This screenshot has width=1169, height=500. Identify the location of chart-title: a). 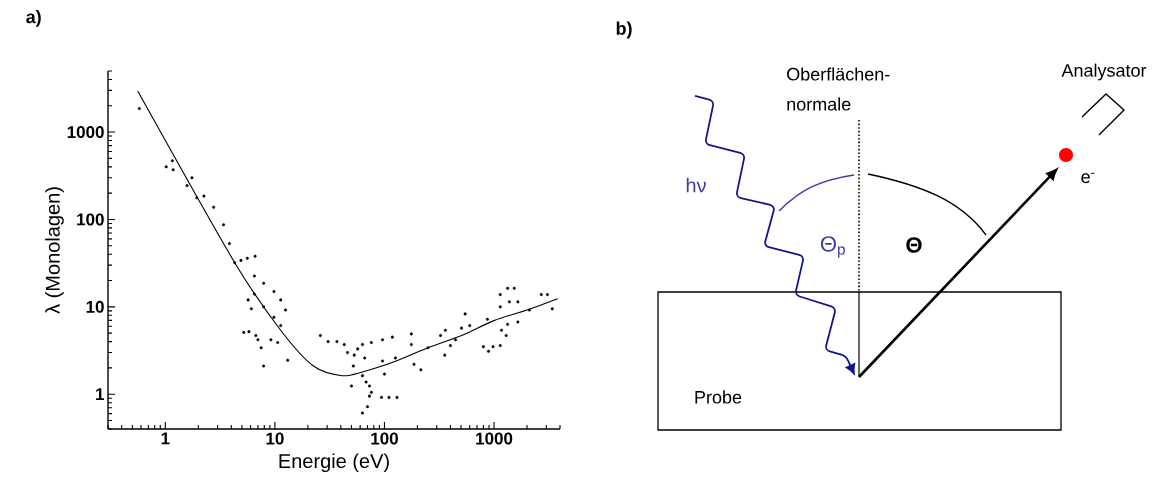
(33, 18).